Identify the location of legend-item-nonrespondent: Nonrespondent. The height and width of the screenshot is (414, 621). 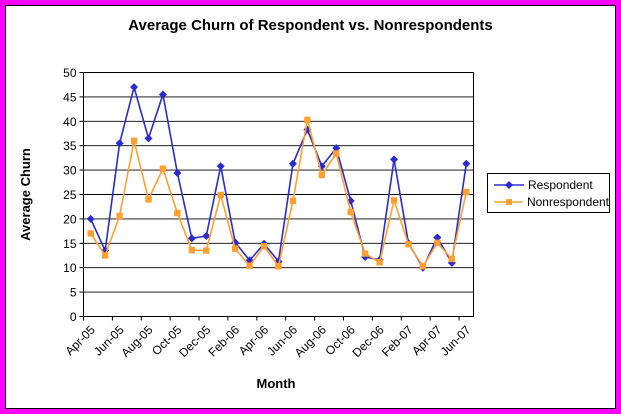
(551, 202).